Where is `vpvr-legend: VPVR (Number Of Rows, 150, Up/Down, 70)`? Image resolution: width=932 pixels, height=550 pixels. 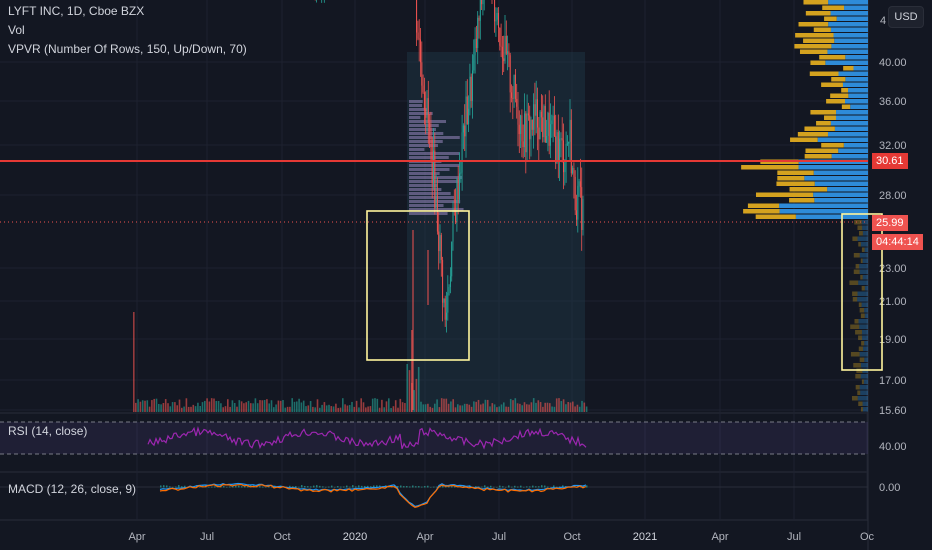 vpvr-legend: VPVR (Number Of Rows, 150, Up/Down, 70) is located at coordinates (127, 49).